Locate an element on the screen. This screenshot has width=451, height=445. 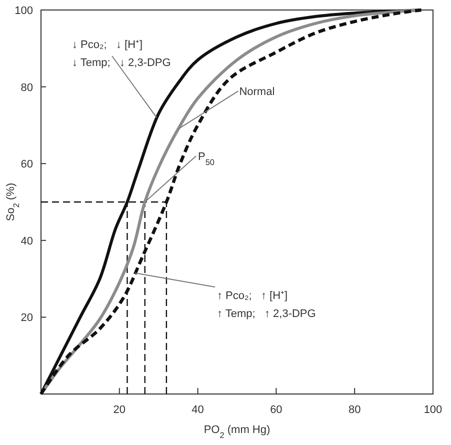
annotation: ↑ Pco₂; ↑ [H⁺] ↑ Temp; ↑ 2,3-DPG is located at coordinates (266, 305).